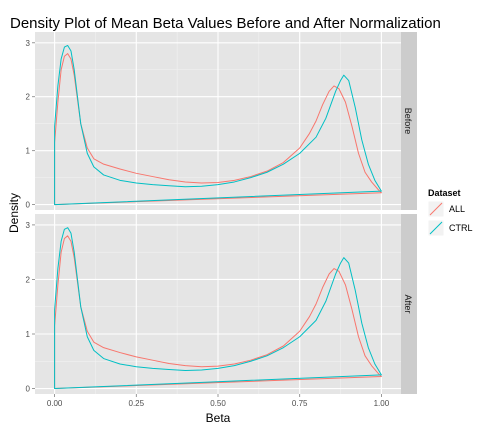 The width and height of the screenshot is (504, 432). What do you see at coordinates (300, 403) in the screenshot?
I see `x-tick-label: 0.75` at bounding box center [300, 403].